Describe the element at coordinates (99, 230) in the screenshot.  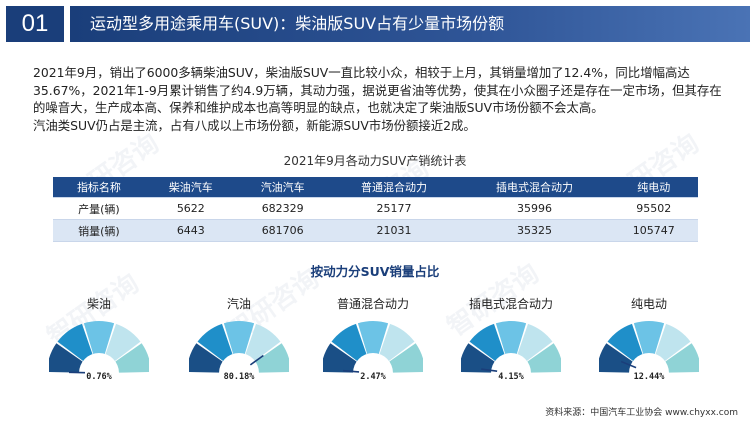
I see `table-cell: 销量(辆)` at that location.